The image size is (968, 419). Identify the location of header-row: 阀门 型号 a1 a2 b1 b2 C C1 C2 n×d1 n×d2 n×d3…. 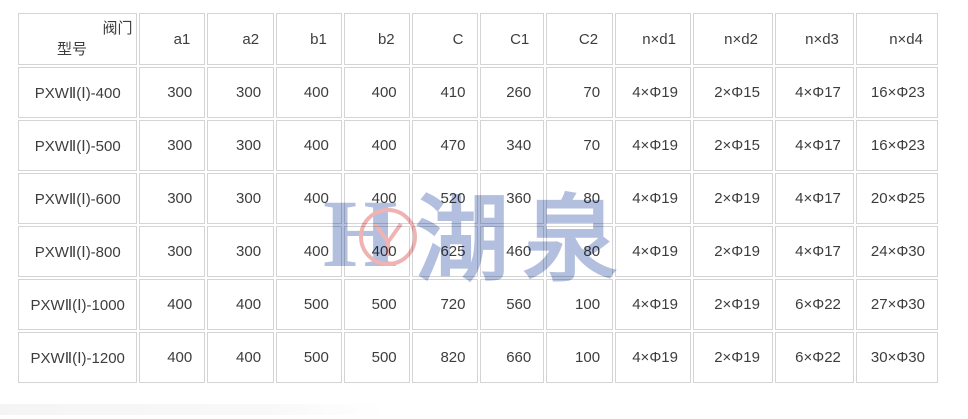
(478, 39).